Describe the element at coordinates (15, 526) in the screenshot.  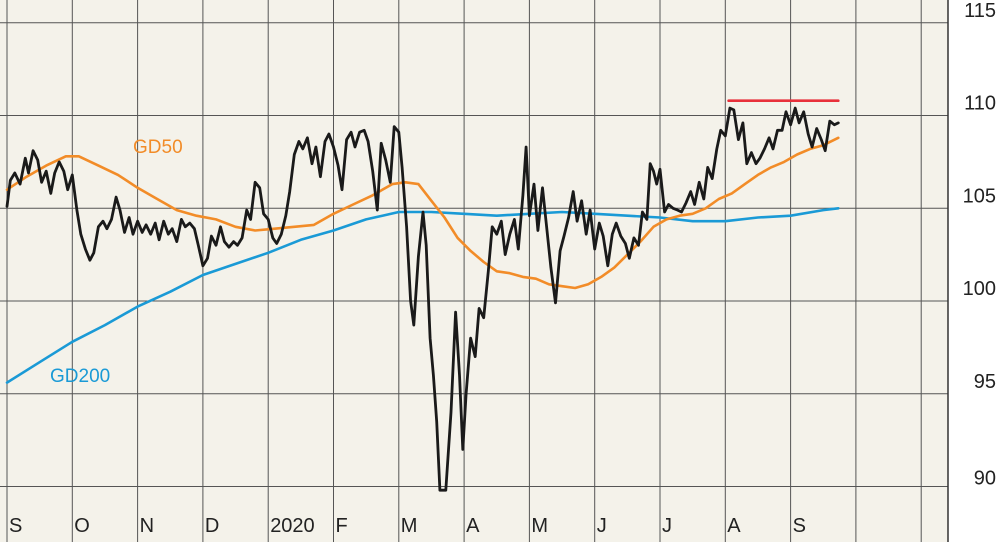
I see `x-tick-0: S` at that location.